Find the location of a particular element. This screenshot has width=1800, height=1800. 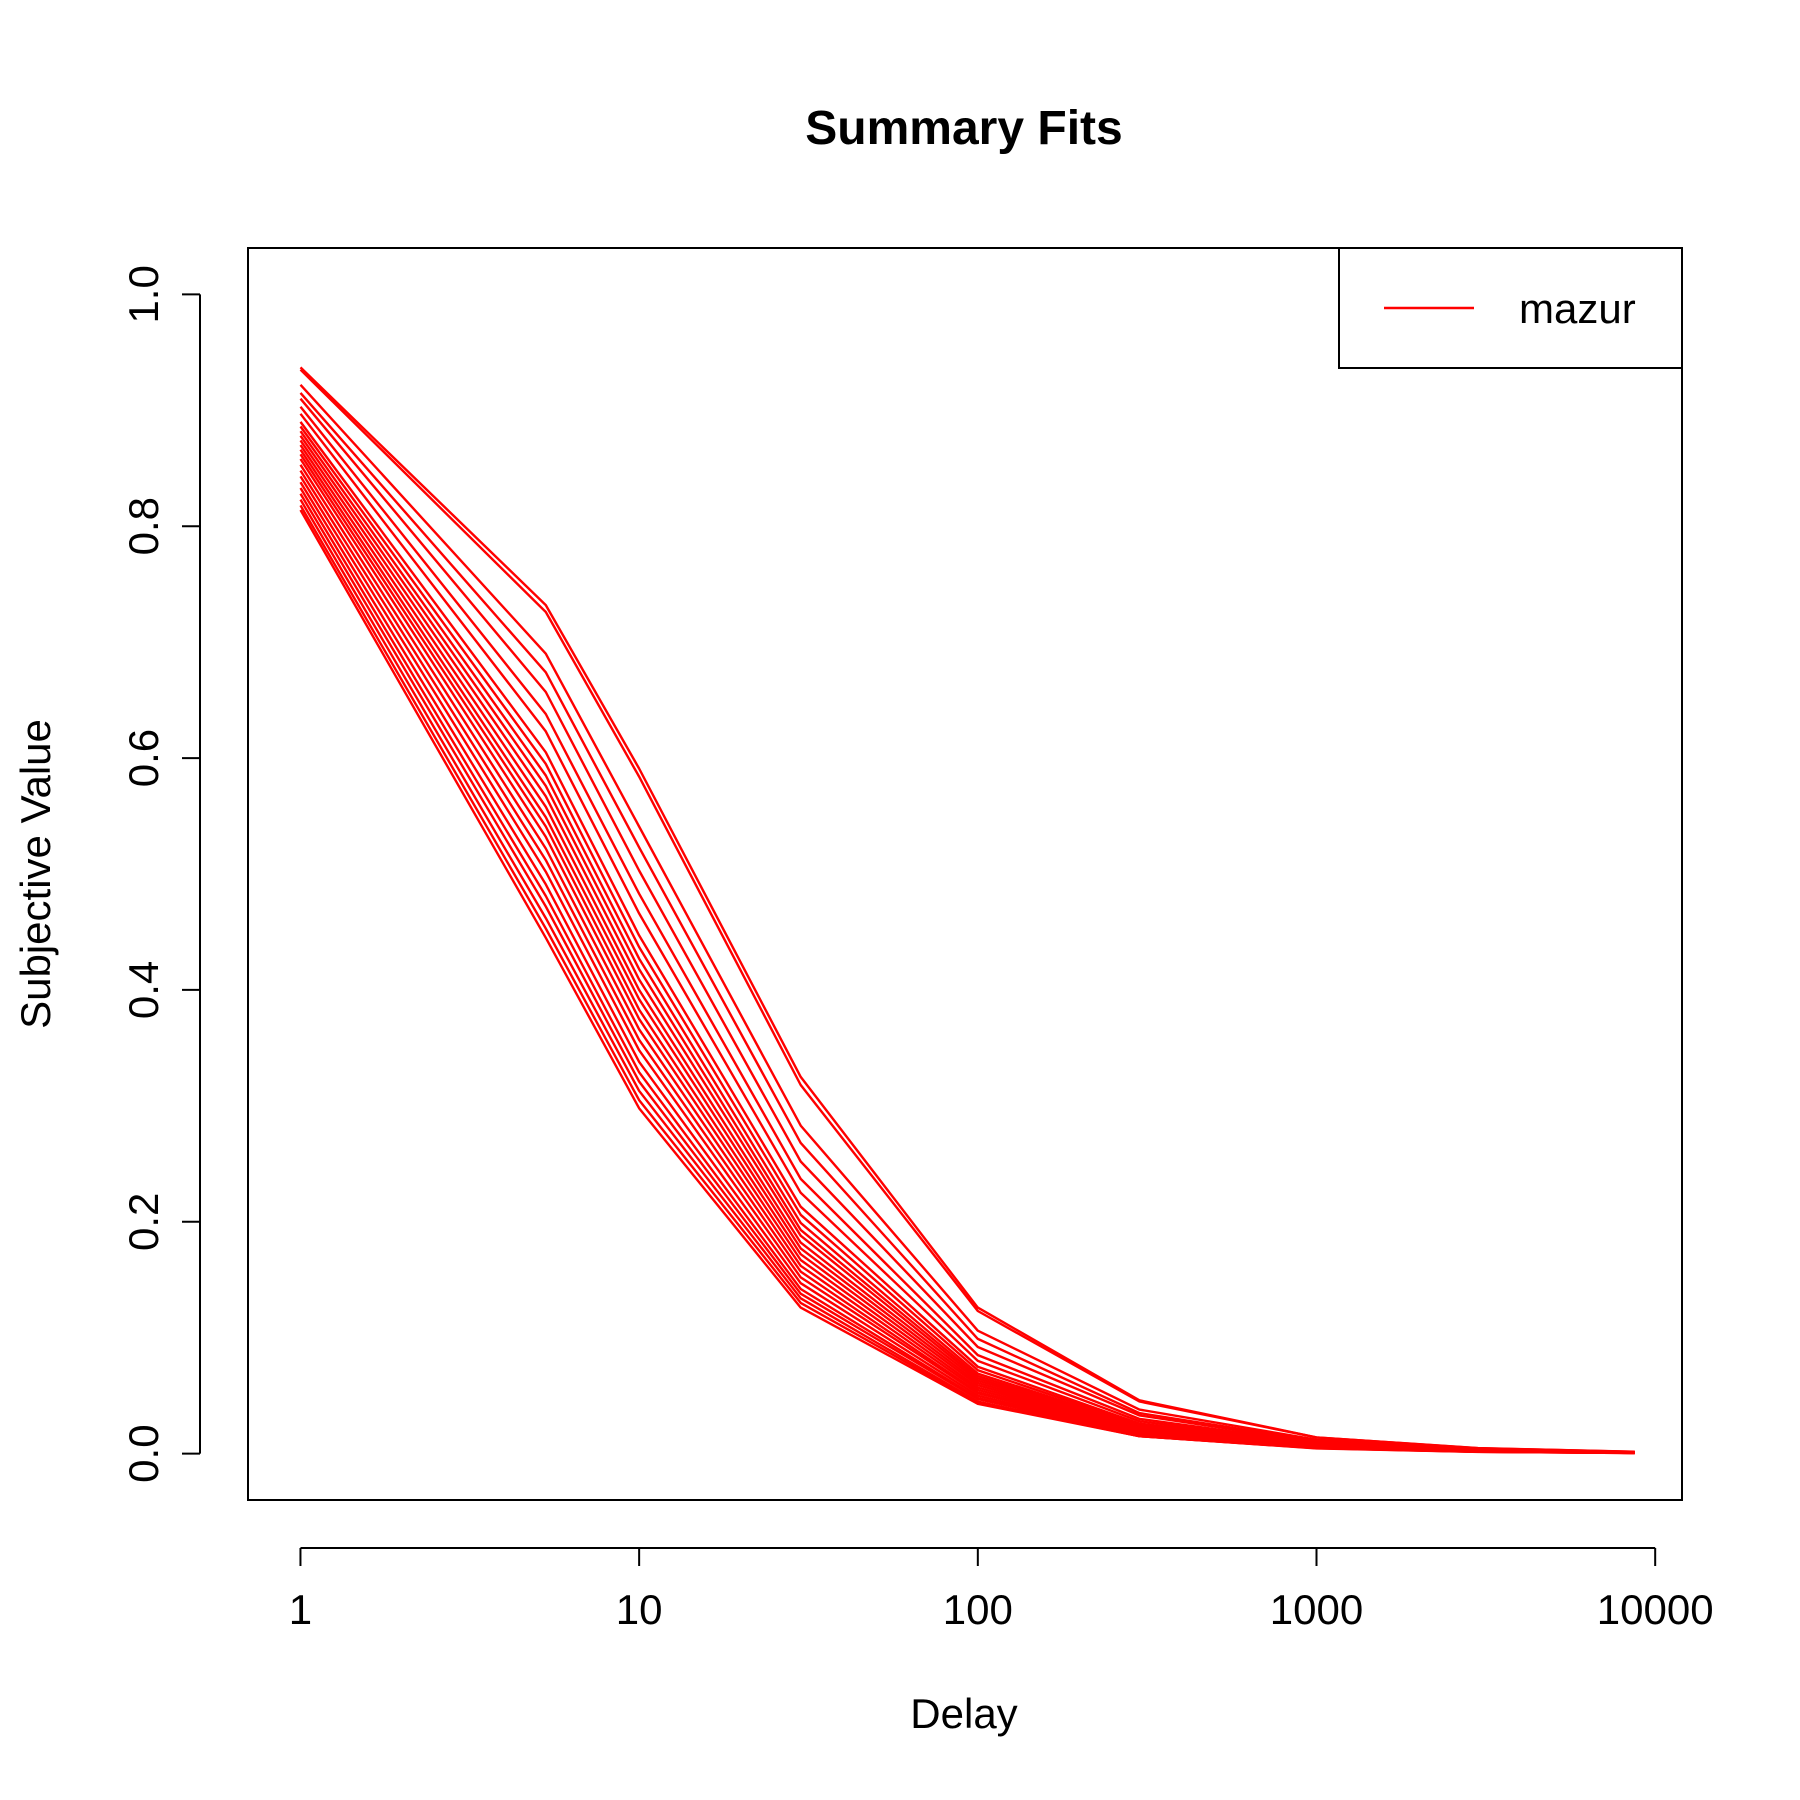

y-tick-label: 0.6 is located at coordinates (143, 758).